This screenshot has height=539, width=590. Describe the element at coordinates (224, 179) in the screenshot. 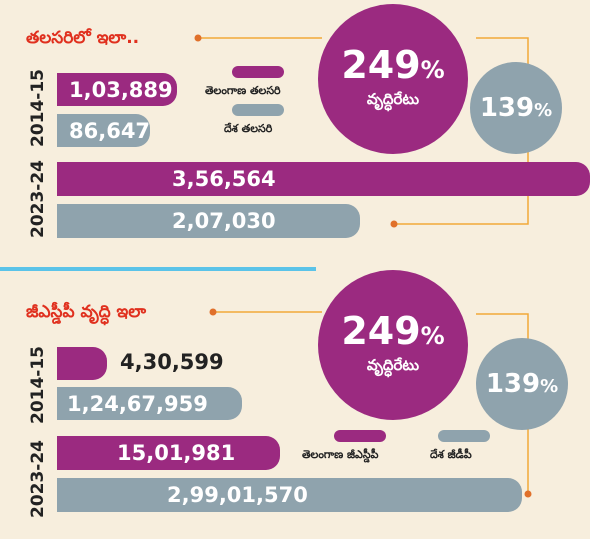

I see `bar-value-label: 3,56,564` at that location.